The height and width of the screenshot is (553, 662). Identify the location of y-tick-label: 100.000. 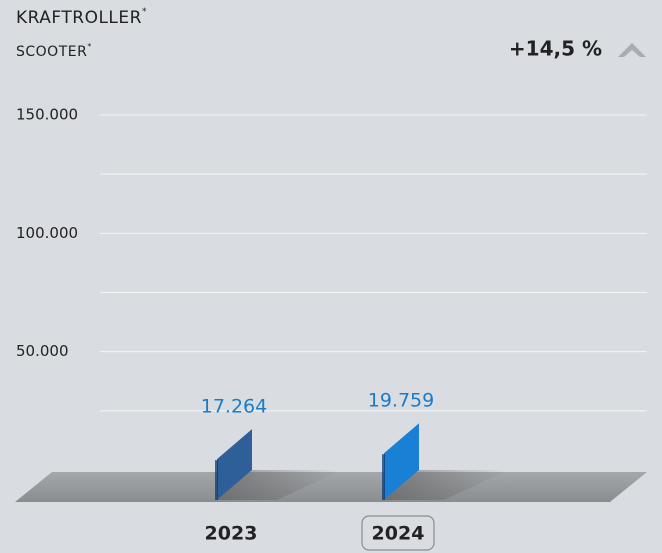
(47, 233).